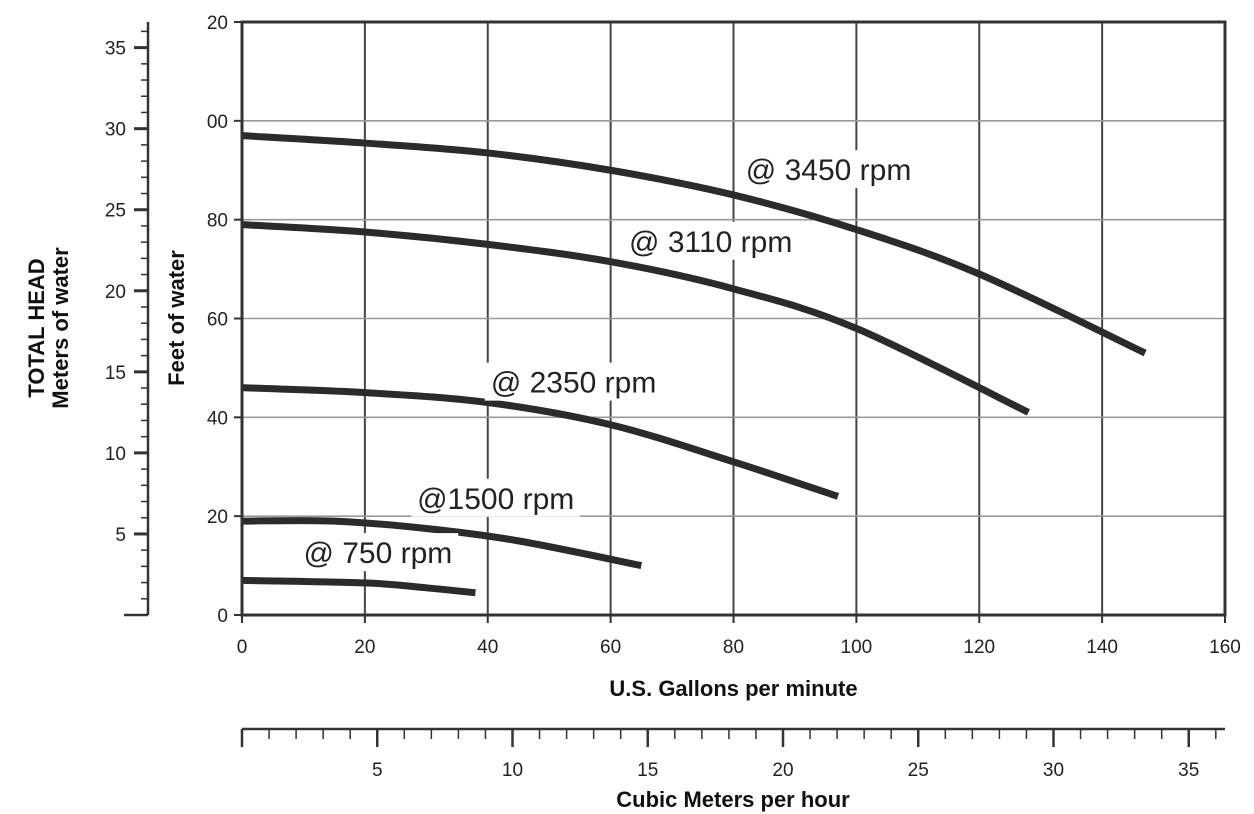  What do you see at coordinates (857, 647) in the screenshot?
I see `x-tick-label: 100` at bounding box center [857, 647].